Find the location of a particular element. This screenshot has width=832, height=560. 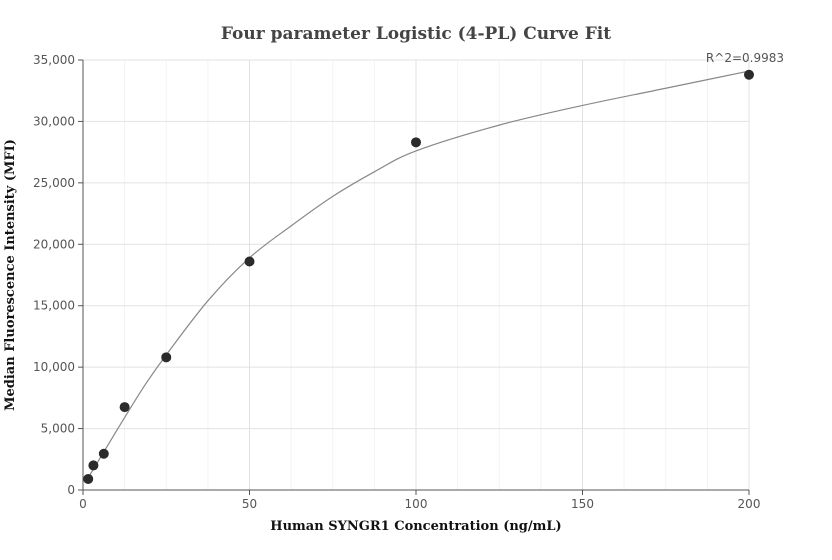

r-squared-annotation: R^2=0.9983 is located at coordinates (745, 58).